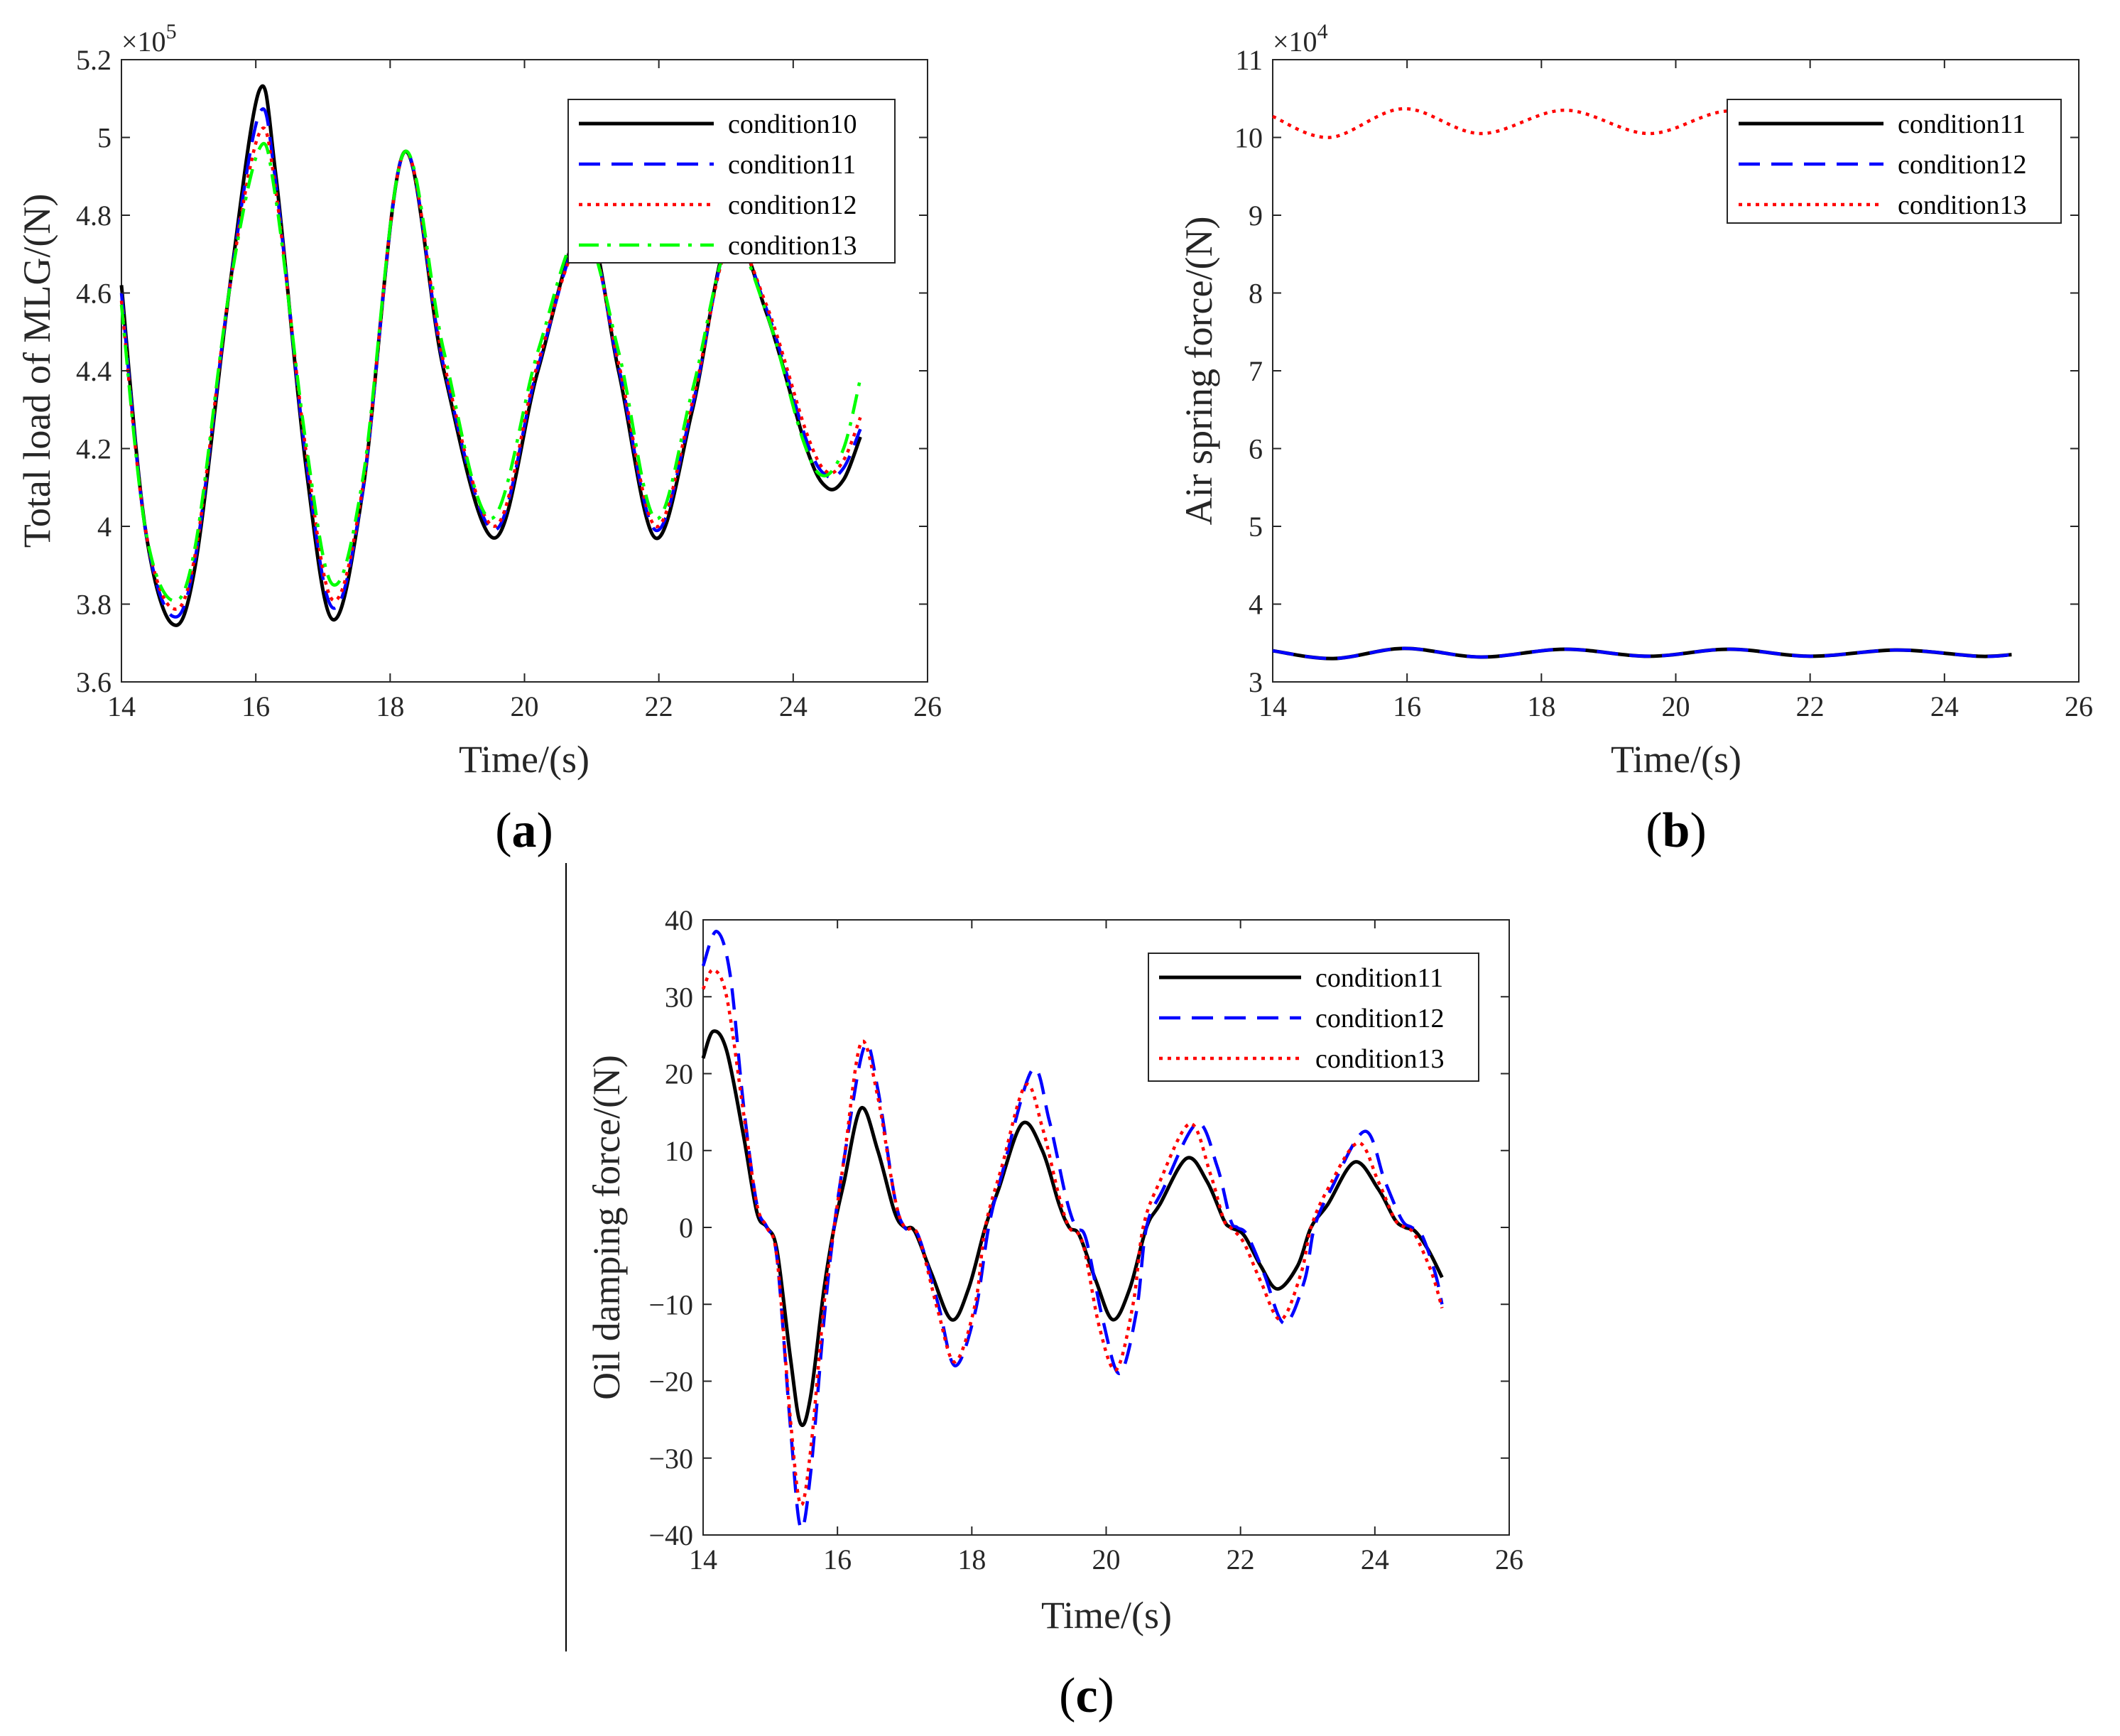 The height and width of the screenshot is (1736, 2120). What do you see at coordinates (679, 997) in the screenshot?
I see `y-tick-label: 30` at bounding box center [679, 997].